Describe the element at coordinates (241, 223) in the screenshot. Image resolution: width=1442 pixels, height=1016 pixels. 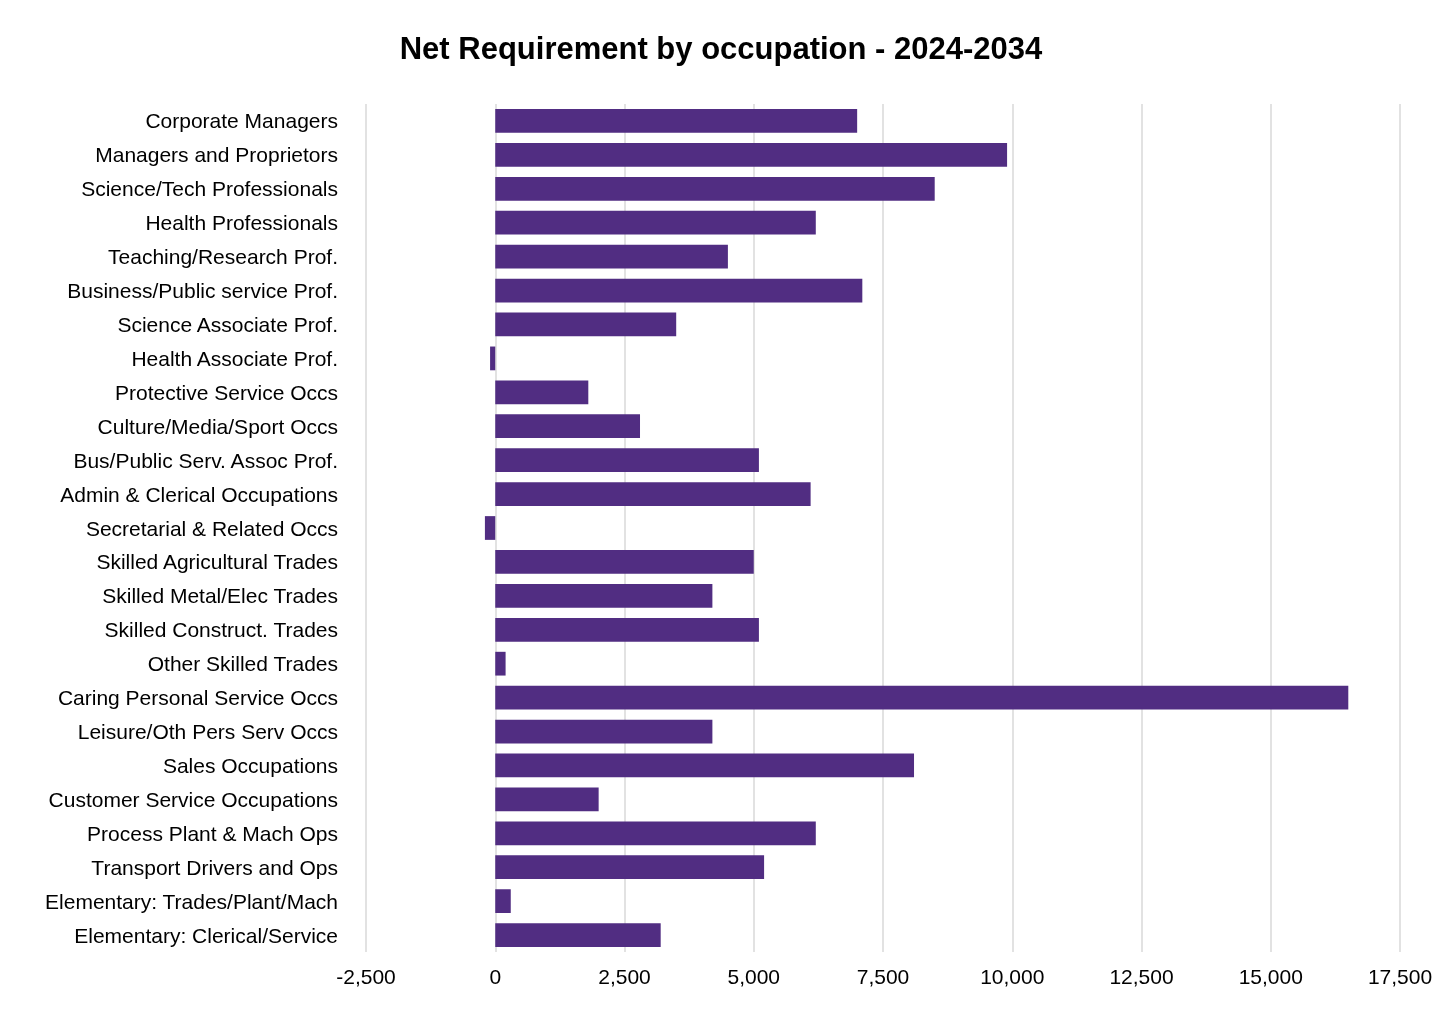
I see `y-tick-label: Health Professionals` at that location.